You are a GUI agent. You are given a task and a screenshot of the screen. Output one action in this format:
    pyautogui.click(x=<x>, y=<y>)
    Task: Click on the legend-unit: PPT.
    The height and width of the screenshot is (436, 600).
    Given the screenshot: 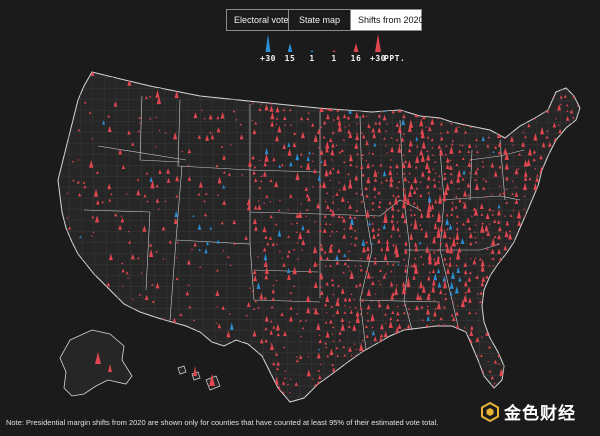 What is the action you would take?
    pyautogui.click(x=395, y=58)
    